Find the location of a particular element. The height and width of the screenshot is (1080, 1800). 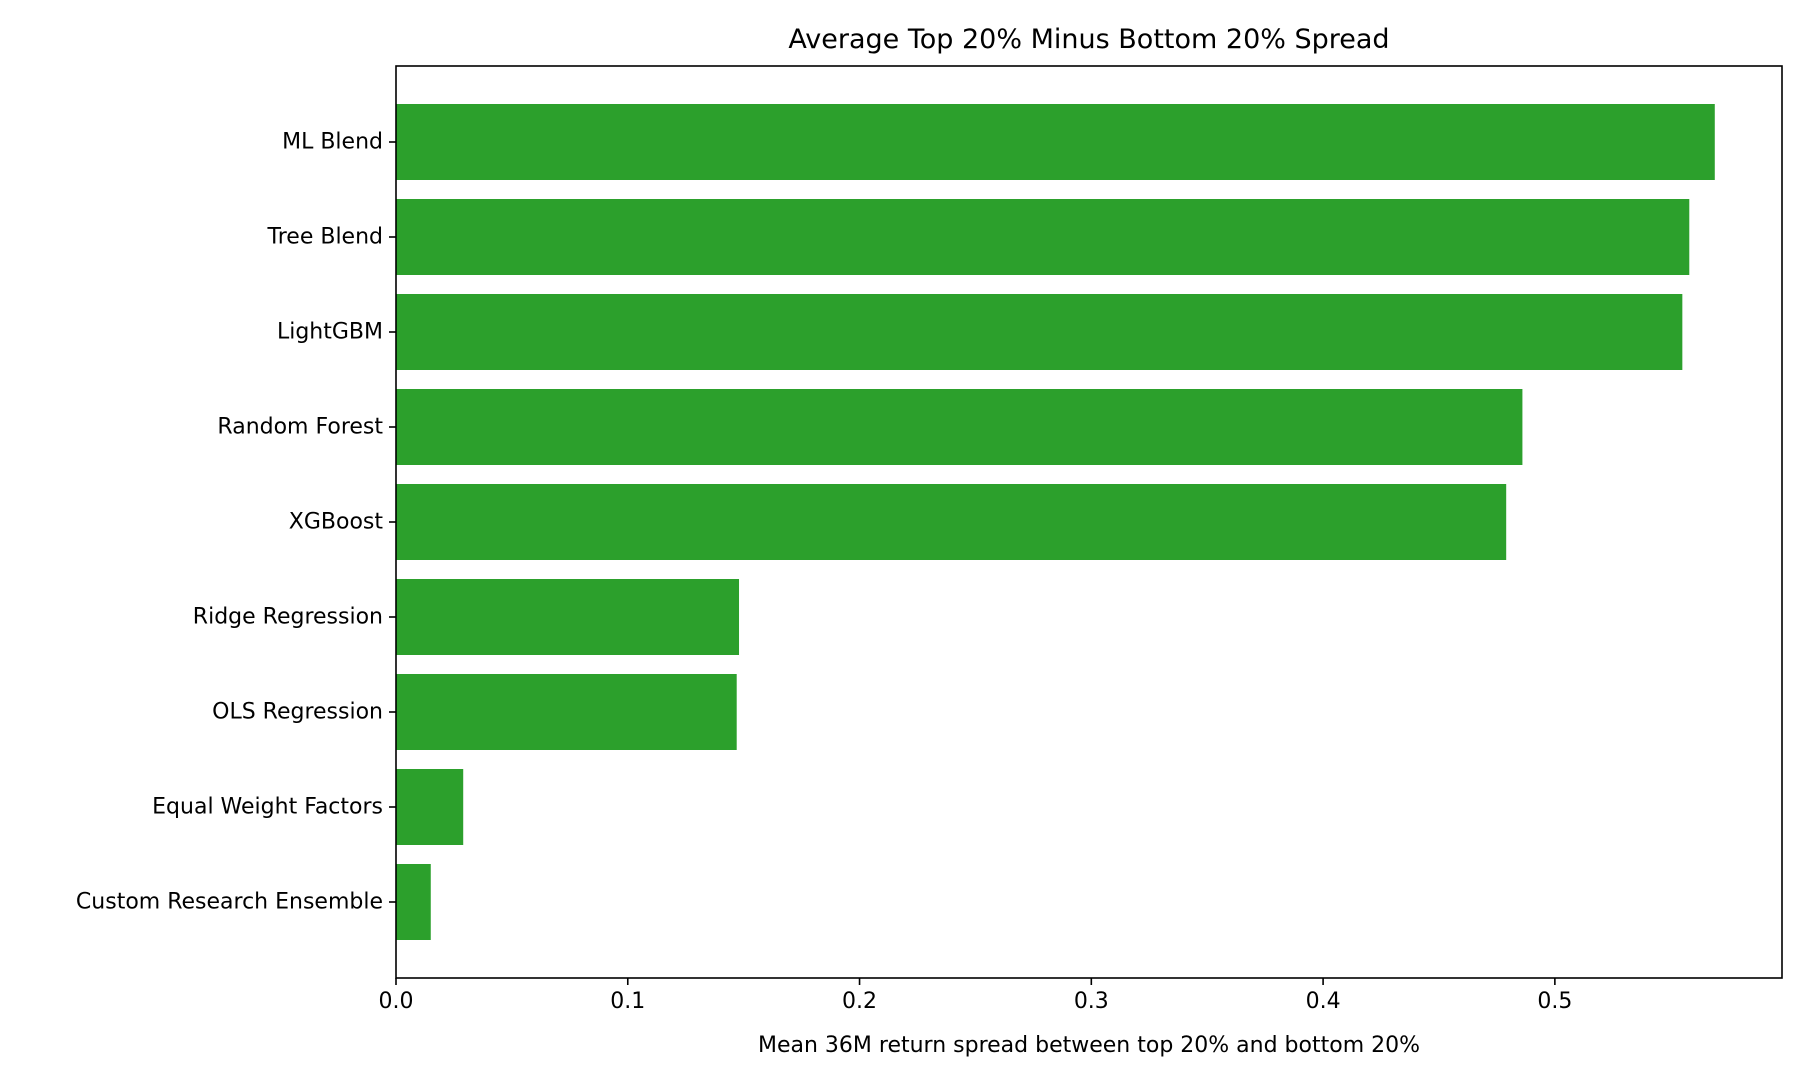

bar-xgboost is located at coordinates (951, 522).